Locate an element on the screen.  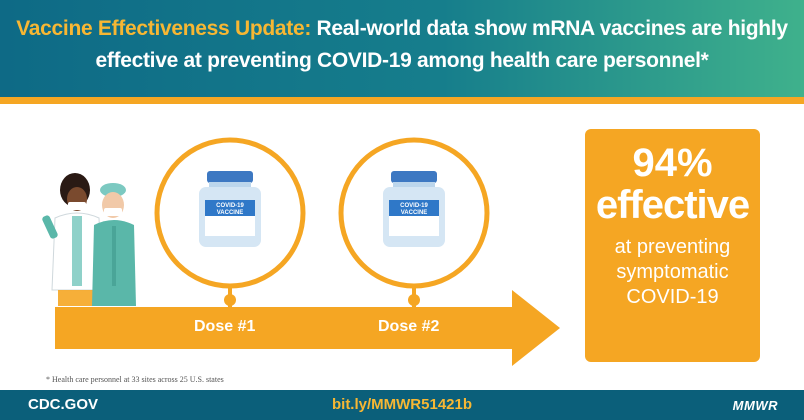
header-accent-bar is located at coordinates (402, 100).